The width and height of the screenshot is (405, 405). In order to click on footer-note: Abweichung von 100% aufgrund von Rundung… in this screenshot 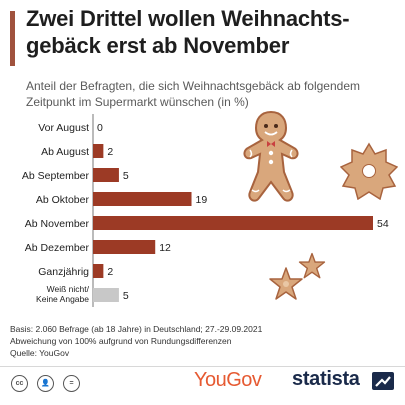, I will do `click(121, 341)`.